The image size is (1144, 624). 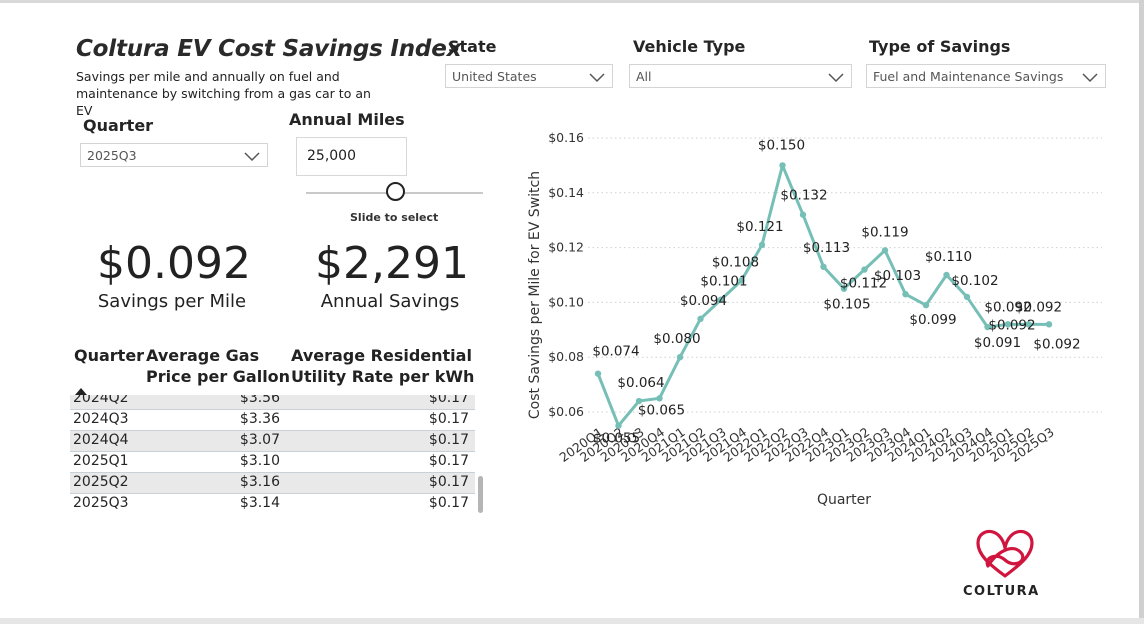 What do you see at coordinates (803, 196) in the screenshot?
I see `data-label: $0.132` at bounding box center [803, 196].